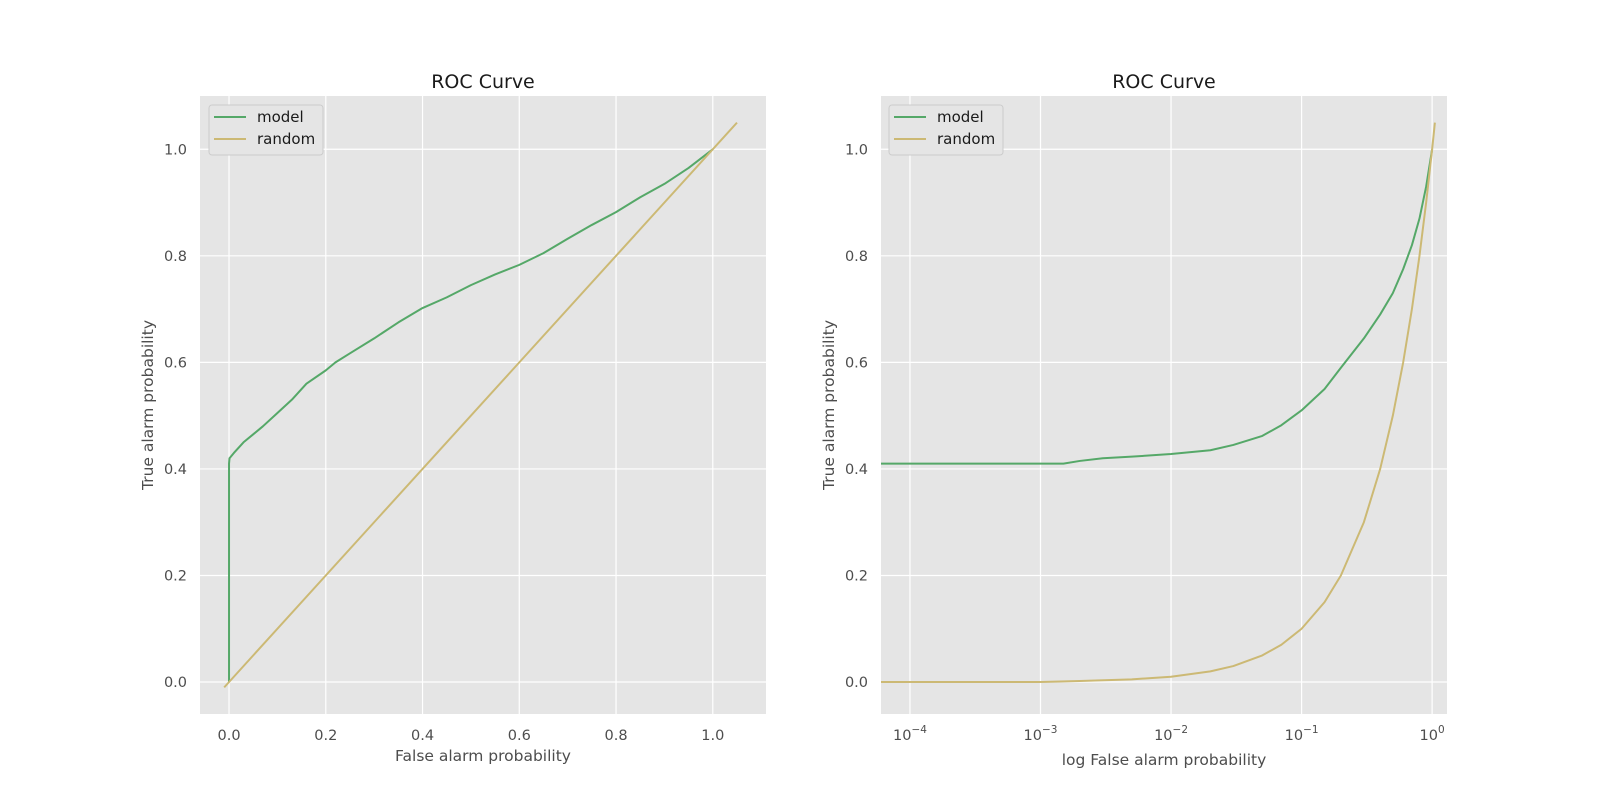  I want to click on x-tick-label: 10⁻¹, so click(1302, 734).